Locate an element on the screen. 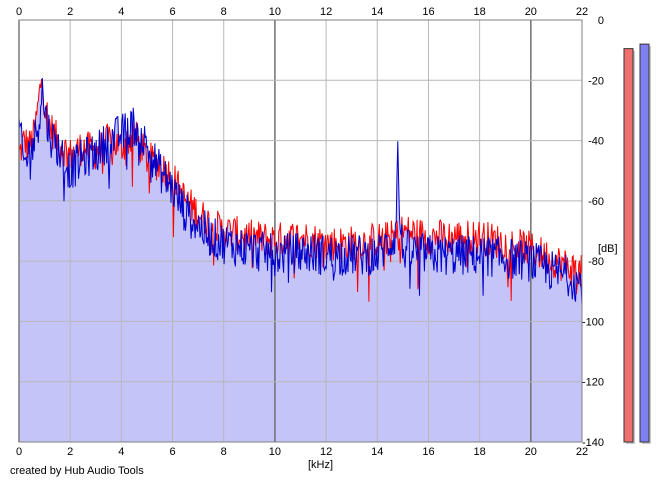 The image size is (664, 482). x-tick-top-16: 16 is located at coordinates (428, 12).